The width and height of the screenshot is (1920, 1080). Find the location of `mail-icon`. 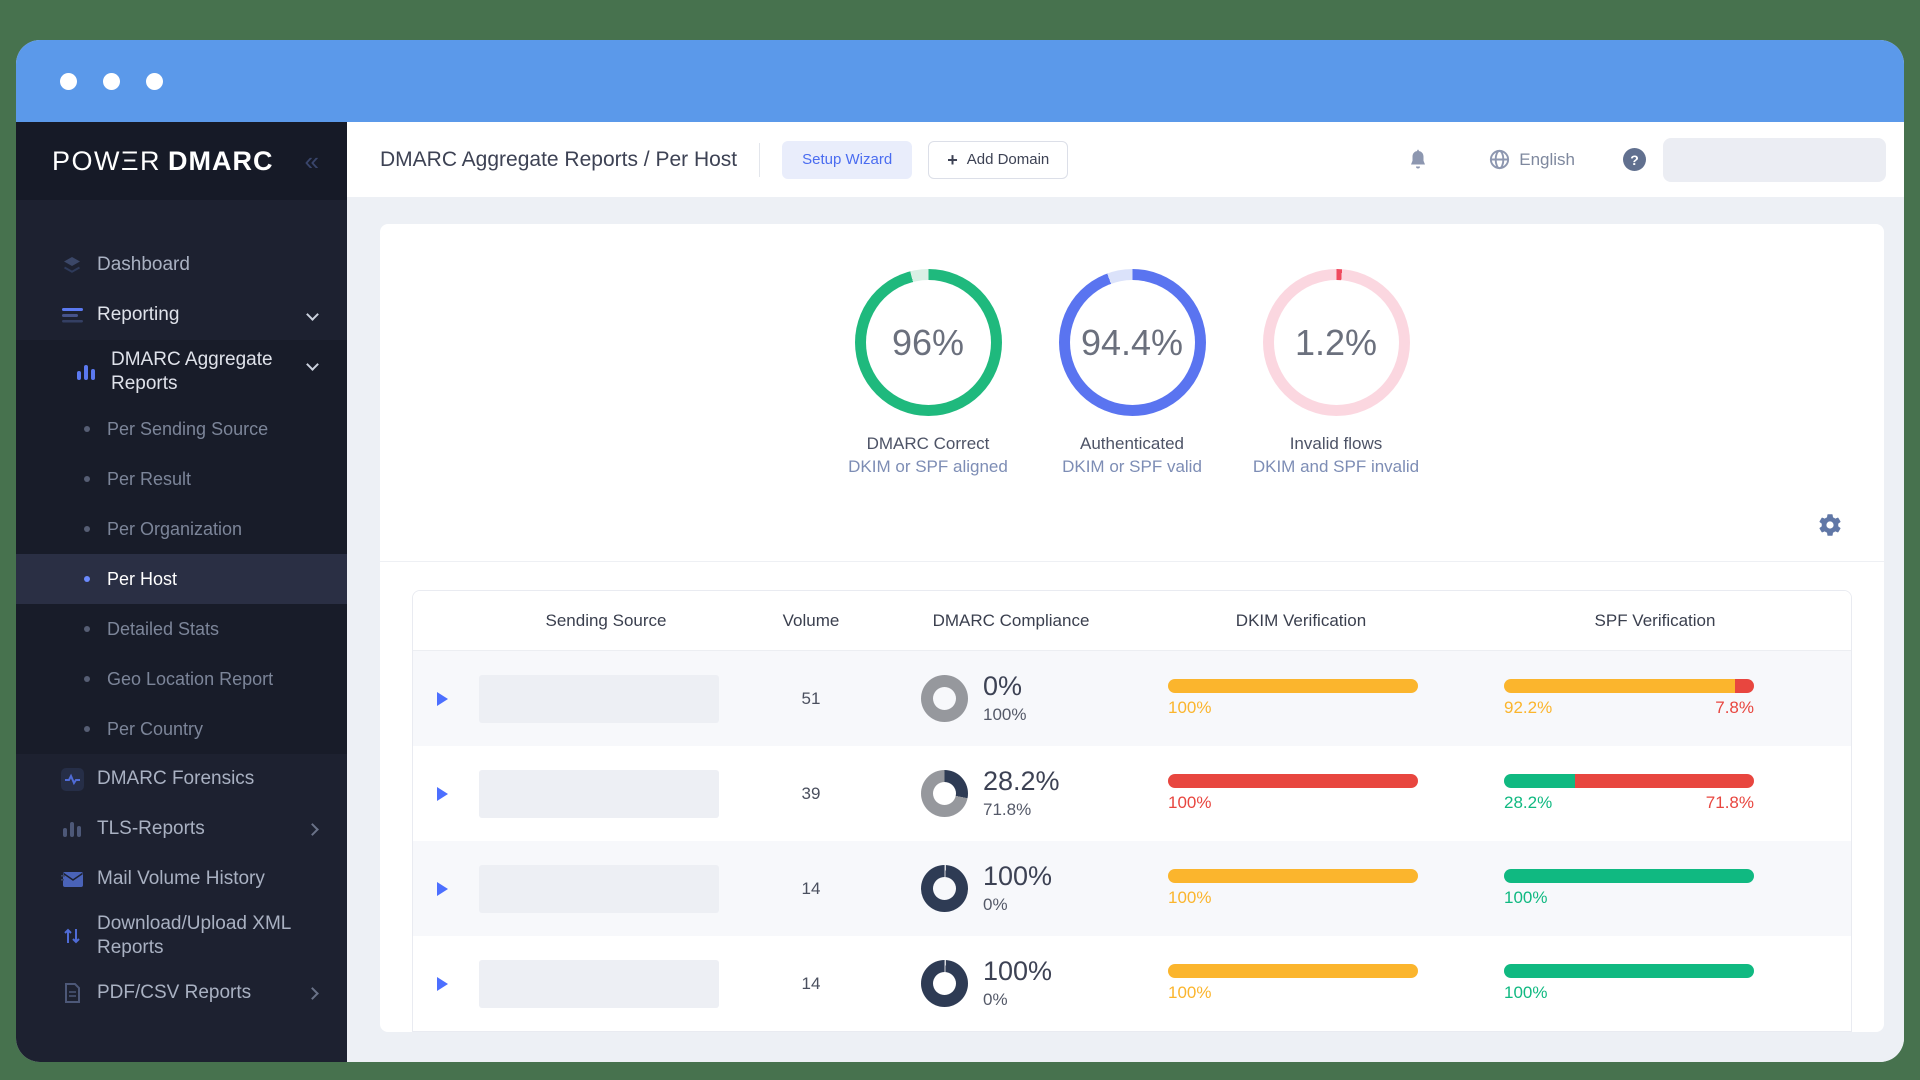

mail-icon is located at coordinates (72, 879).